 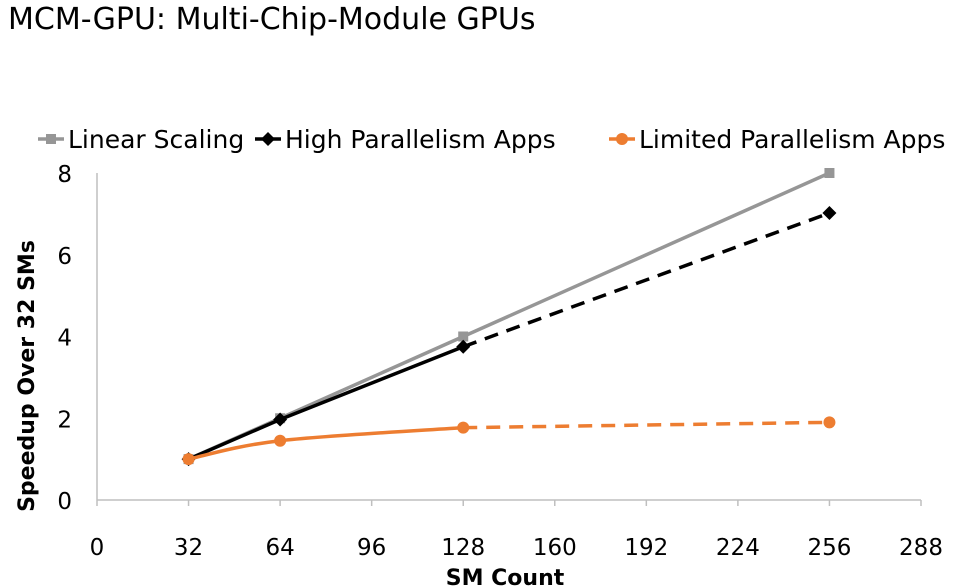 What do you see at coordinates (64, 257) in the screenshot?
I see `y-tick-label: 6` at bounding box center [64, 257].